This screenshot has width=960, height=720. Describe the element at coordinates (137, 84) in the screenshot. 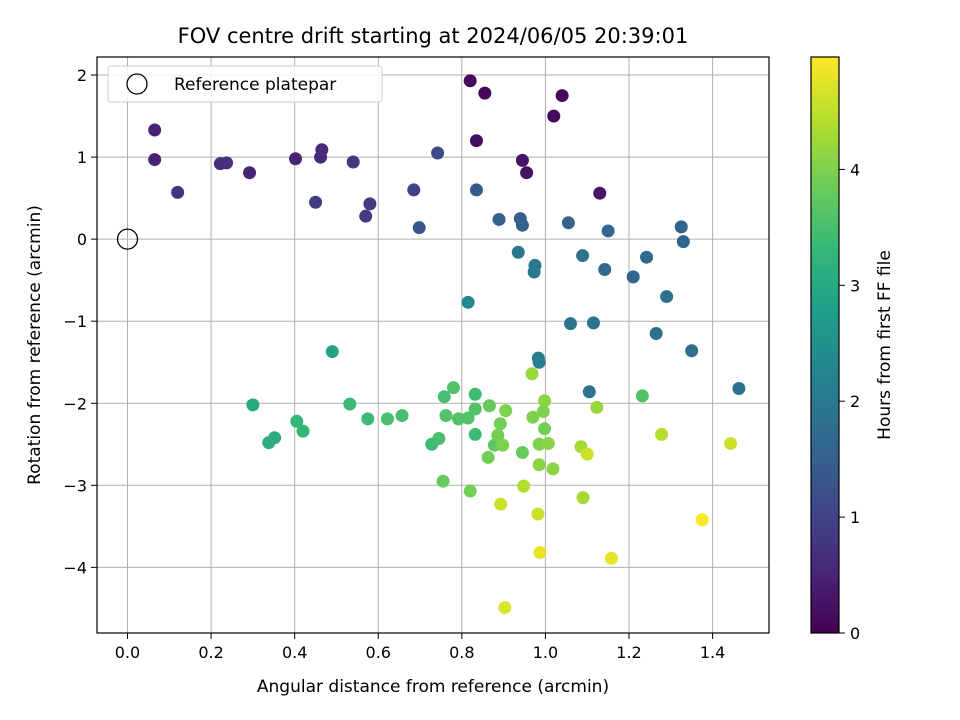

I see `legend-marker` at that location.